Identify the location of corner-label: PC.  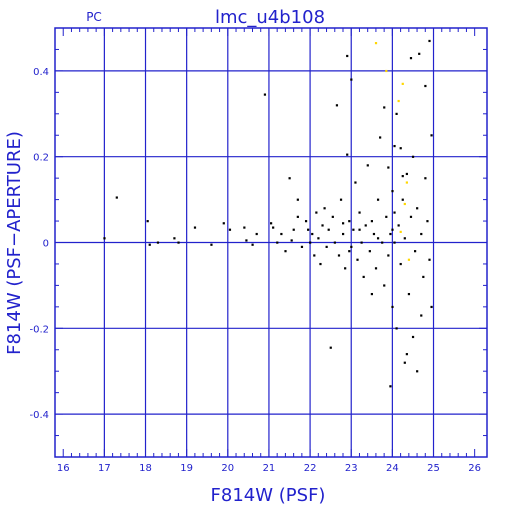
(94, 17).